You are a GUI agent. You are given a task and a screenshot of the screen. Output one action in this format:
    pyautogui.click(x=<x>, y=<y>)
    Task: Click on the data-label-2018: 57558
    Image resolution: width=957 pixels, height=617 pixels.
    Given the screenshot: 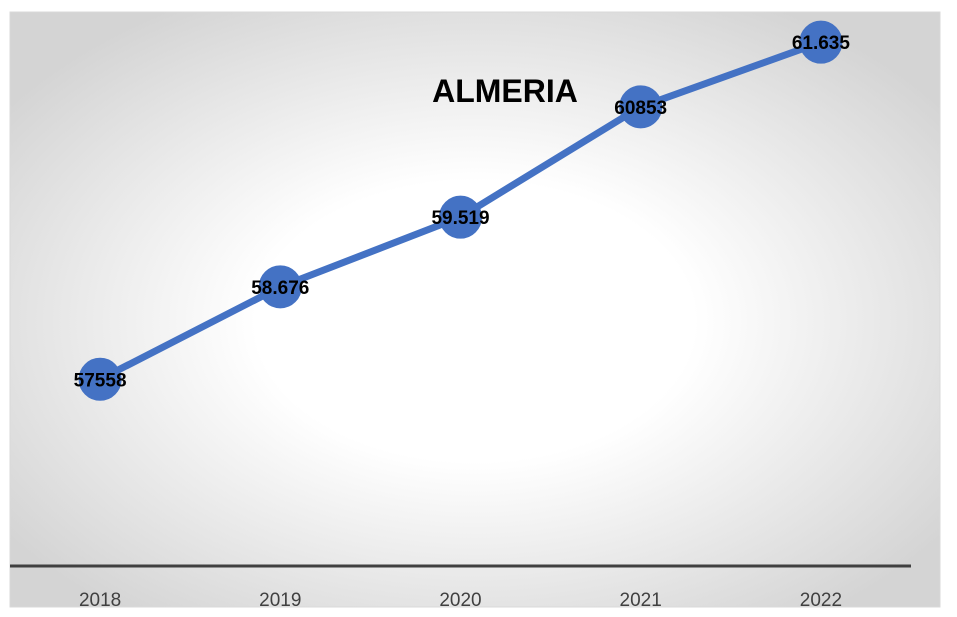 What is the action you would take?
    pyautogui.click(x=100, y=380)
    